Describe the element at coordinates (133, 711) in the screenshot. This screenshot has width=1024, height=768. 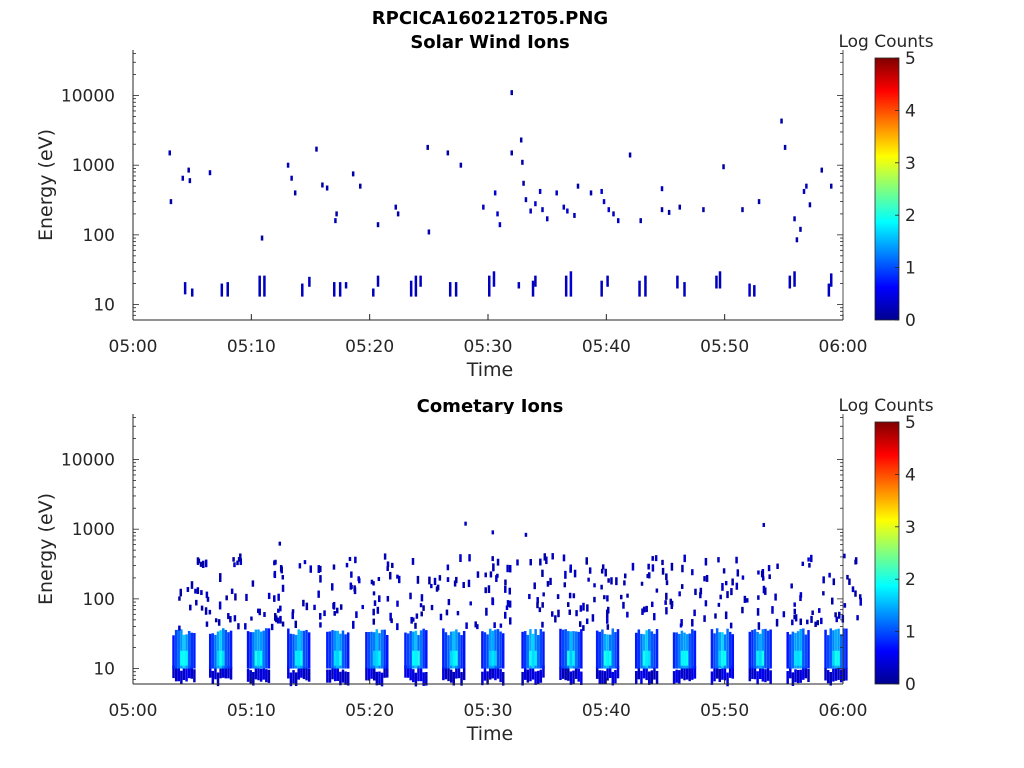
I see `x-tick-label: 05:00` at that location.